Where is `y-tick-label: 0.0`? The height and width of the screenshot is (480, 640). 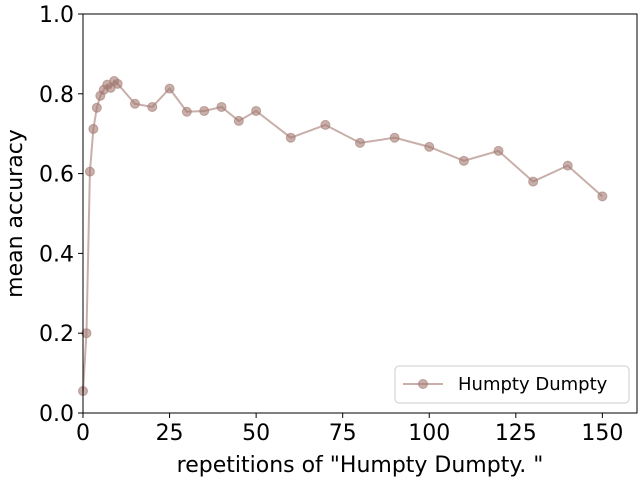
y-tick-label: 0.0 is located at coordinates (56, 414).